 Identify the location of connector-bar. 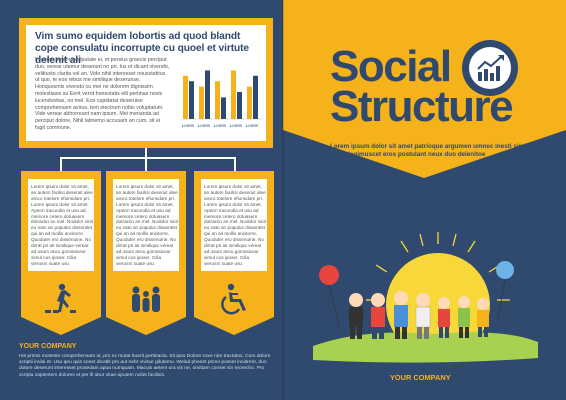
(148, 158).